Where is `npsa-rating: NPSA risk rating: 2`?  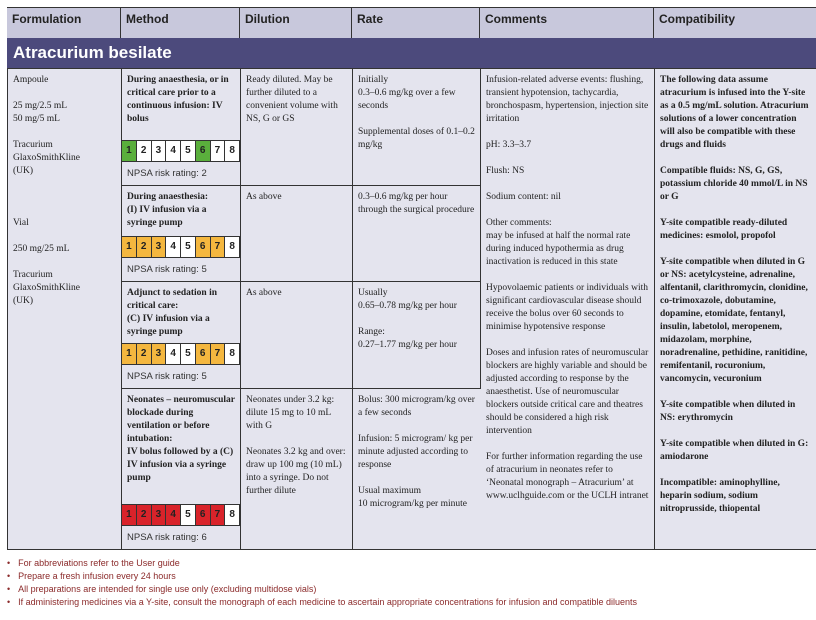
npsa-rating: NPSA risk rating: 2 is located at coordinates (167, 173).